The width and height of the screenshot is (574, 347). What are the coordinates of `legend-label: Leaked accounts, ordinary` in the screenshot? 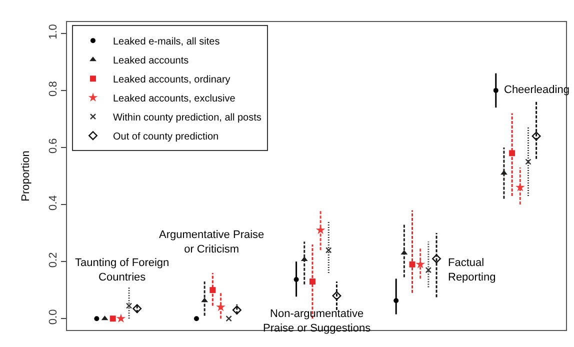 It's located at (171, 80).